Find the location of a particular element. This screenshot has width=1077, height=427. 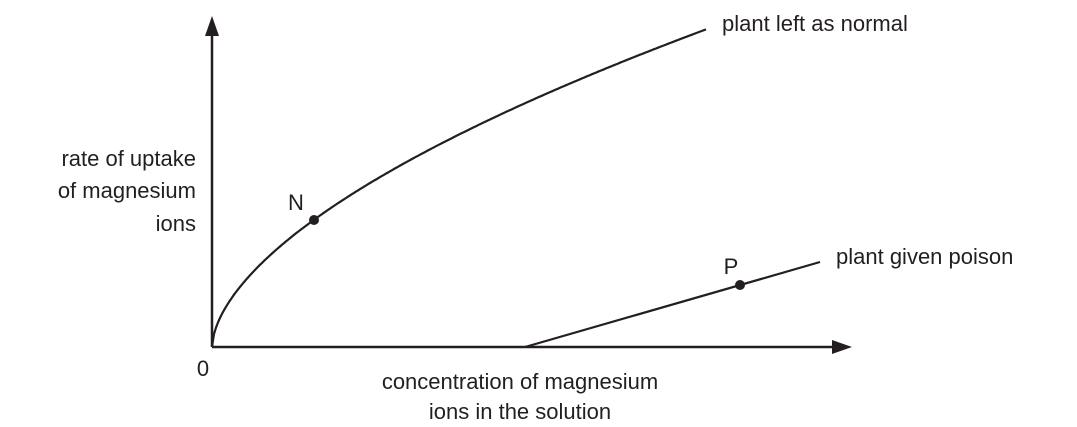

y-axis-label: rate of uptake is located at coordinates (128, 158).